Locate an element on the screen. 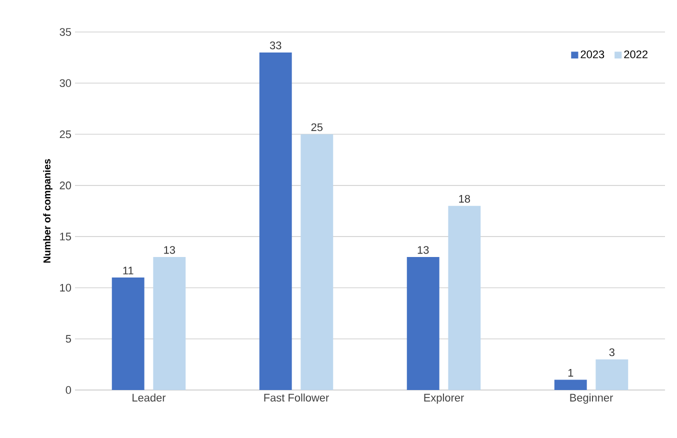  x-tick-label: Beginner is located at coordinates (591, 399).